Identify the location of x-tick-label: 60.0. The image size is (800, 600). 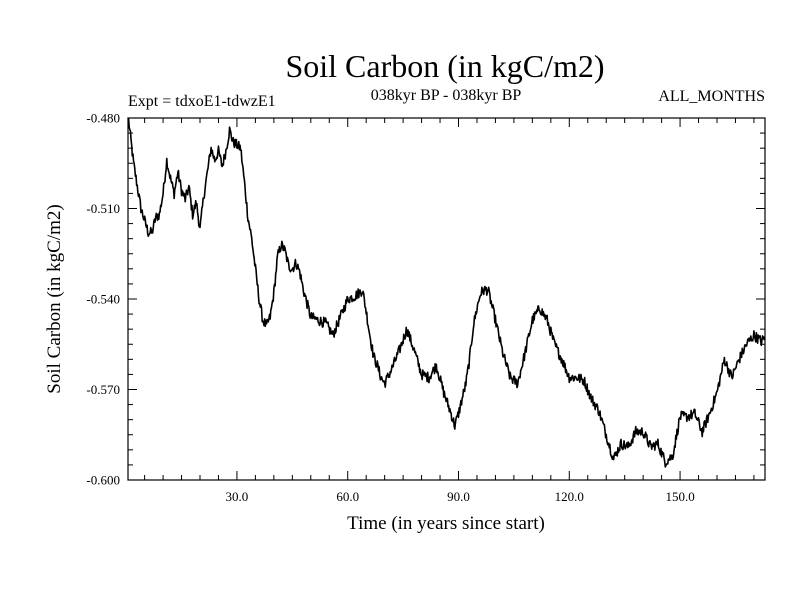
(347, 496).